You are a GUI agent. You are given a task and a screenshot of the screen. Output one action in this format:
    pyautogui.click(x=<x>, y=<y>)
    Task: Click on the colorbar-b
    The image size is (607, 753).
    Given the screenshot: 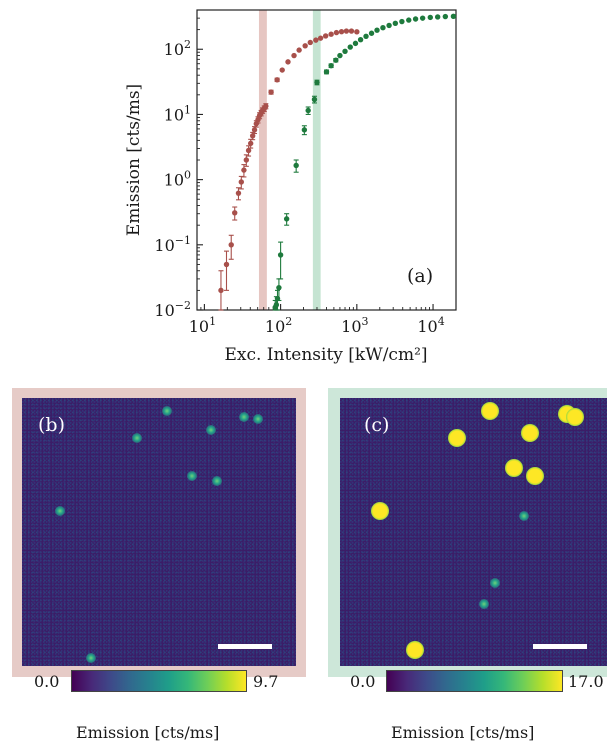 What is the action you would take?
    pyautogui.click(x=159, y=681)
    